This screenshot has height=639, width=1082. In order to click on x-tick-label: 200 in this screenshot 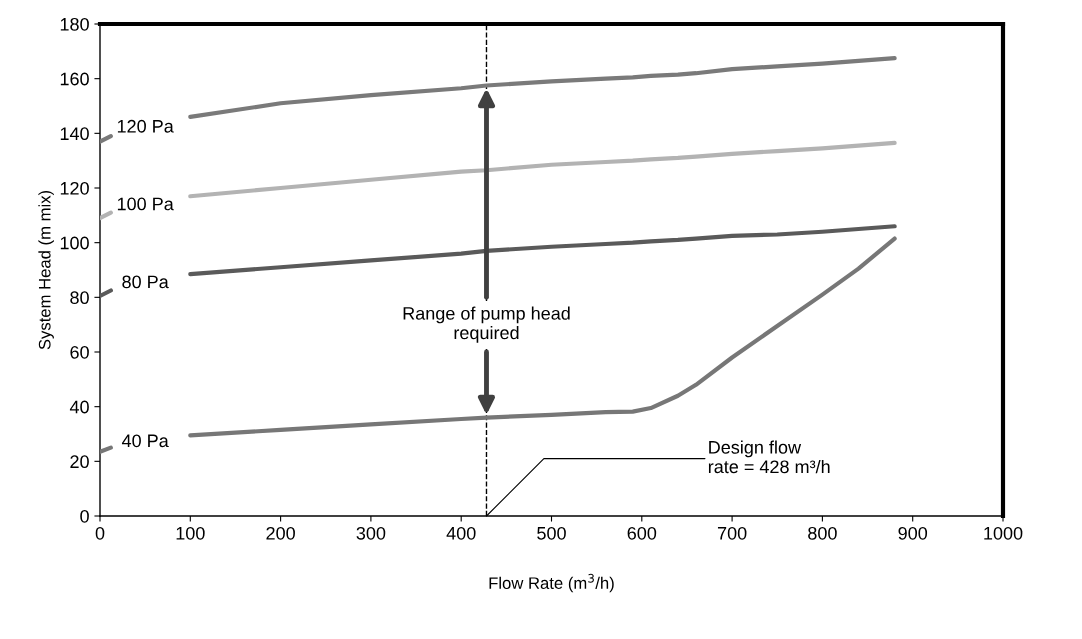, I will do `click(280, 533)`.